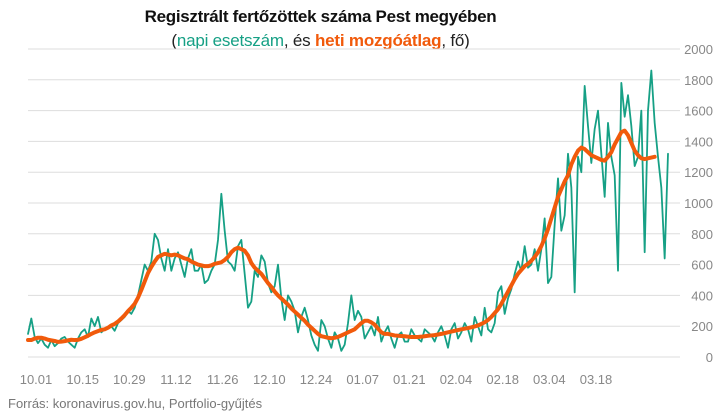 The width and height of the screenshot is (721, 420). I want to click on chart-subtitle: (napi esetszám, és heti mozgóátlag, fő), so click(320, 41).